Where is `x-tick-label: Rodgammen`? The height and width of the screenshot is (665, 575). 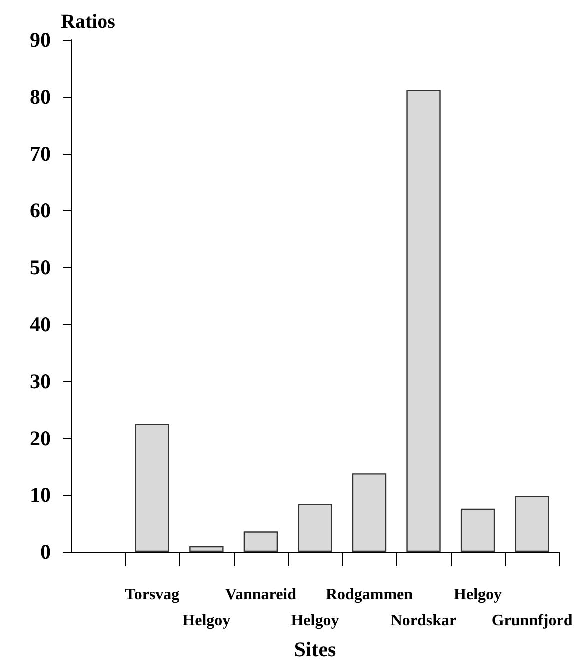 x-tick-label: Rodgammen is located at coordinates (370, 595).